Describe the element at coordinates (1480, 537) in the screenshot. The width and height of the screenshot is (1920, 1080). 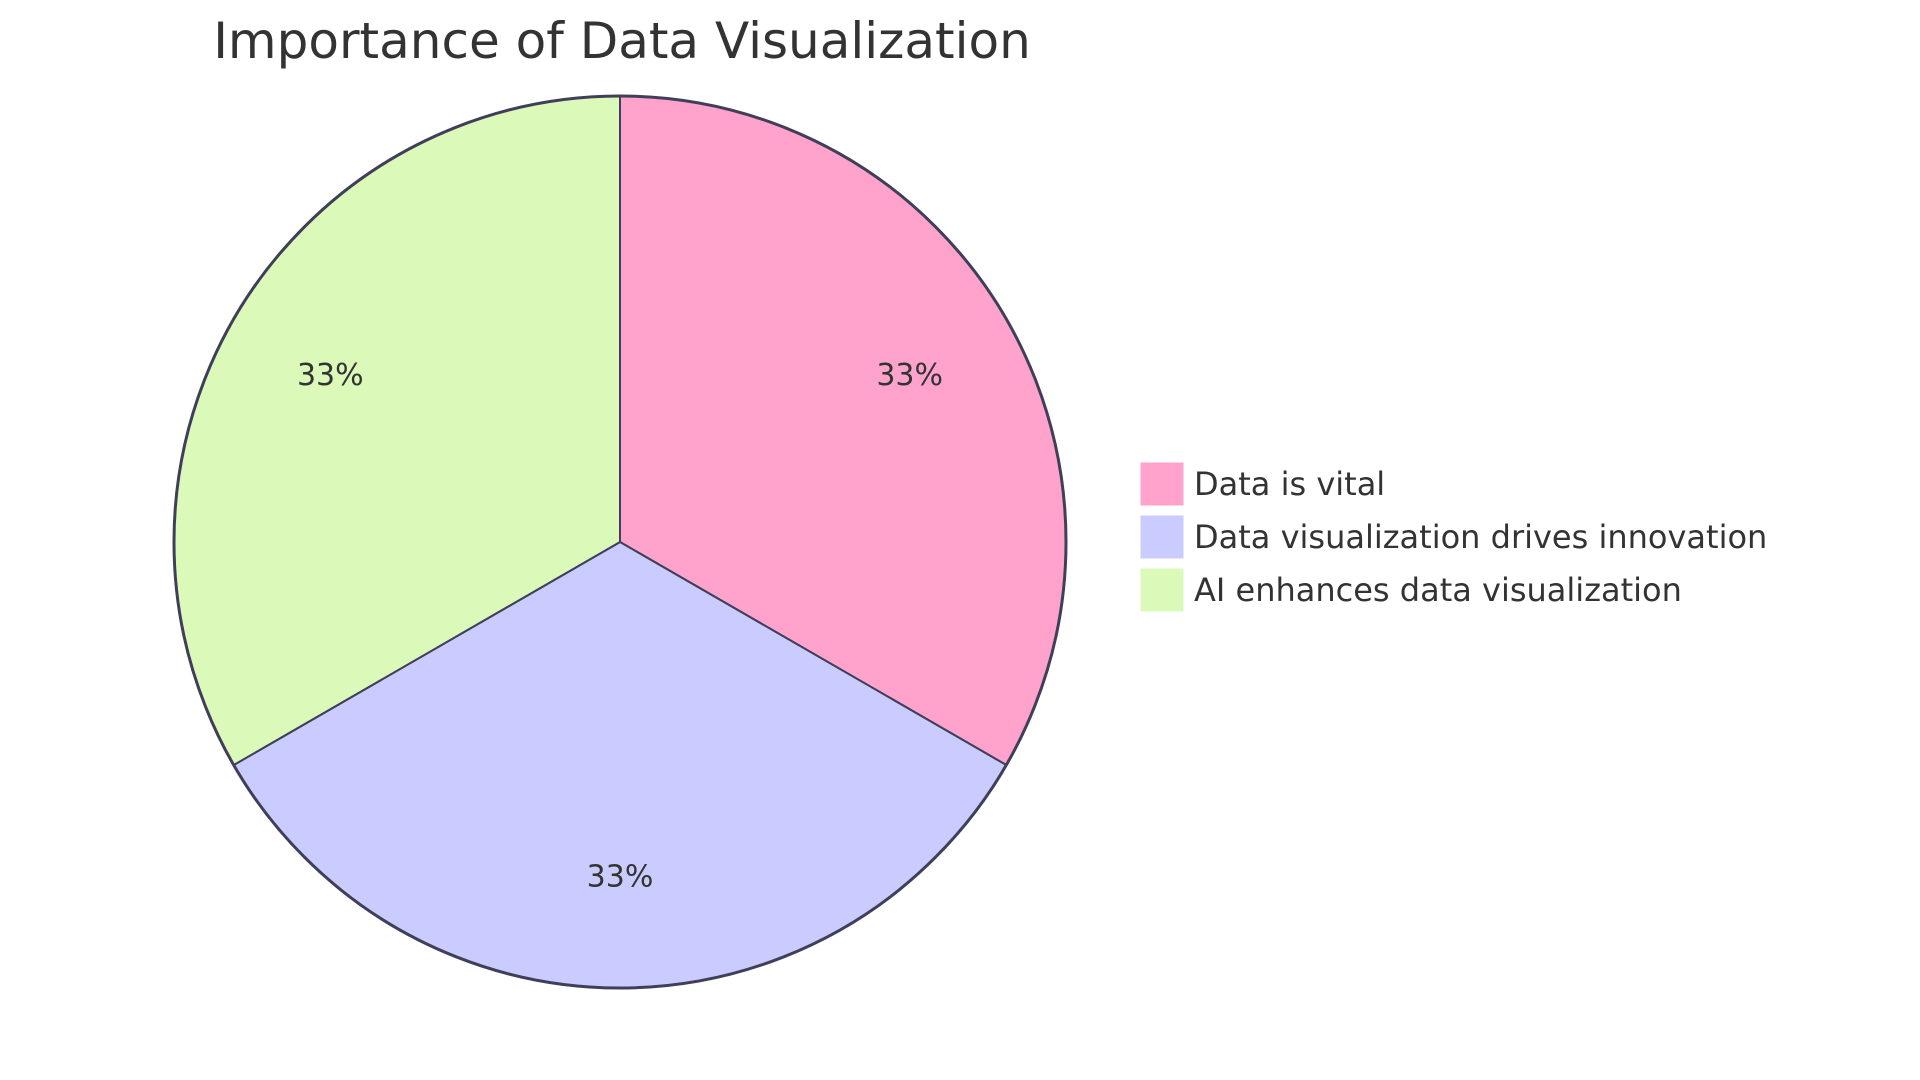
I see `legend-label-1: Data visualization drives innovation` at that location.